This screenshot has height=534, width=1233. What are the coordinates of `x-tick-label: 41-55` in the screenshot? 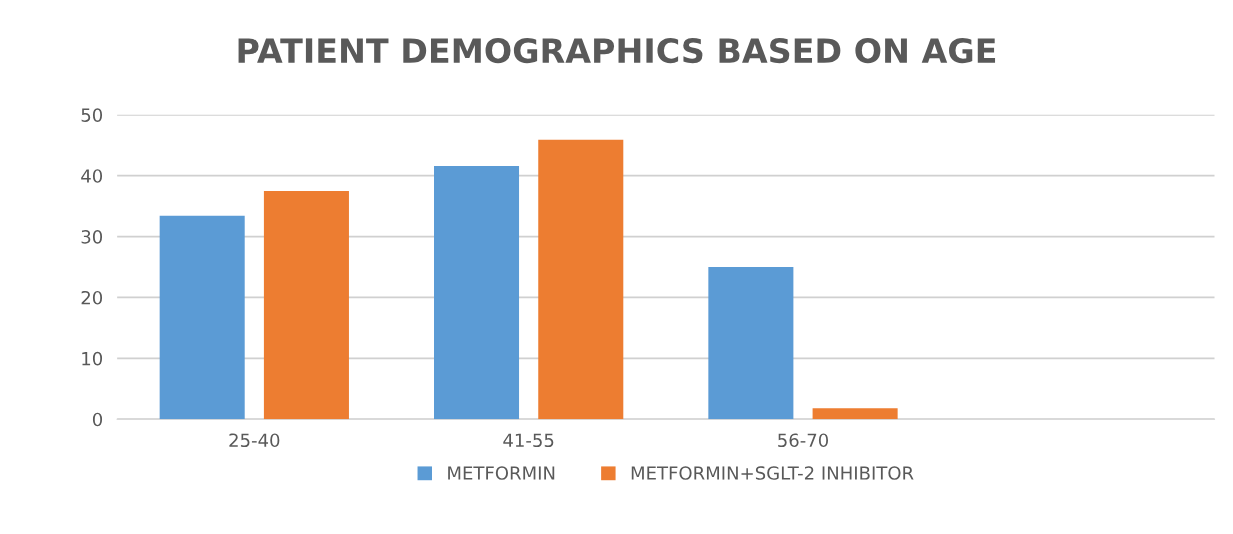 It's located at (528, 440).